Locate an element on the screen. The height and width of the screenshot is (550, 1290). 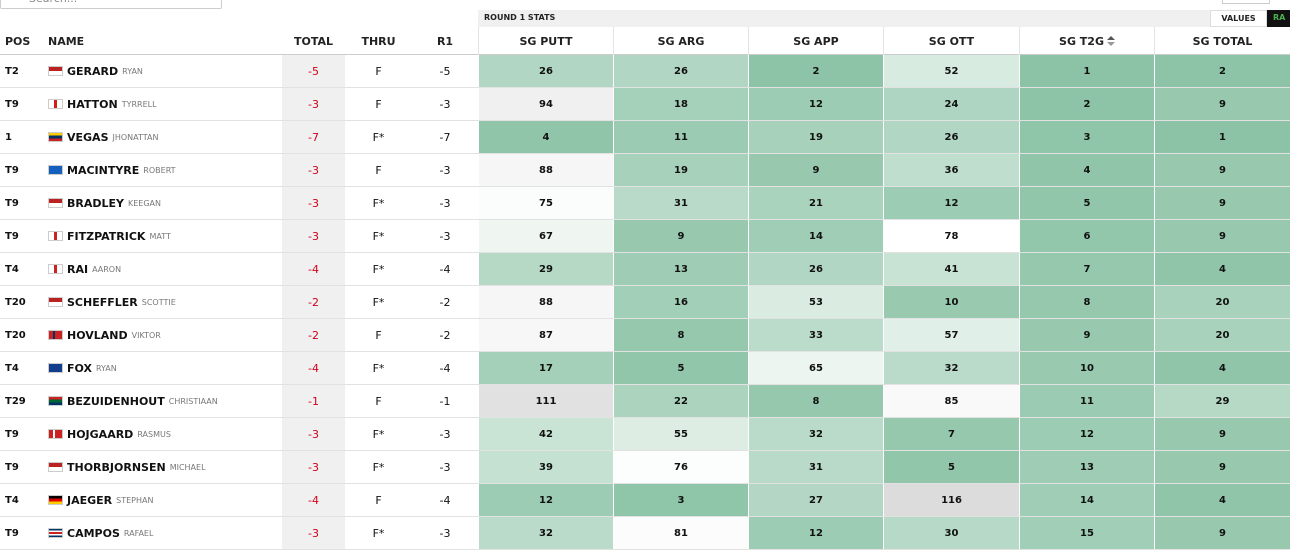
stat-cell: 53 is located at coordinates (815, 302).